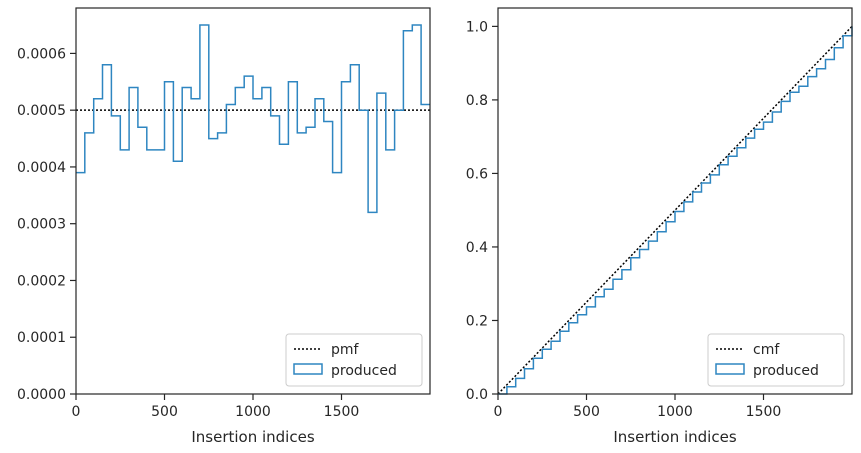  What do you see at coordinates (41, 281) in the screenshot?
I see `y-tick-label: 0.0002` at bounding box center [41, 281].